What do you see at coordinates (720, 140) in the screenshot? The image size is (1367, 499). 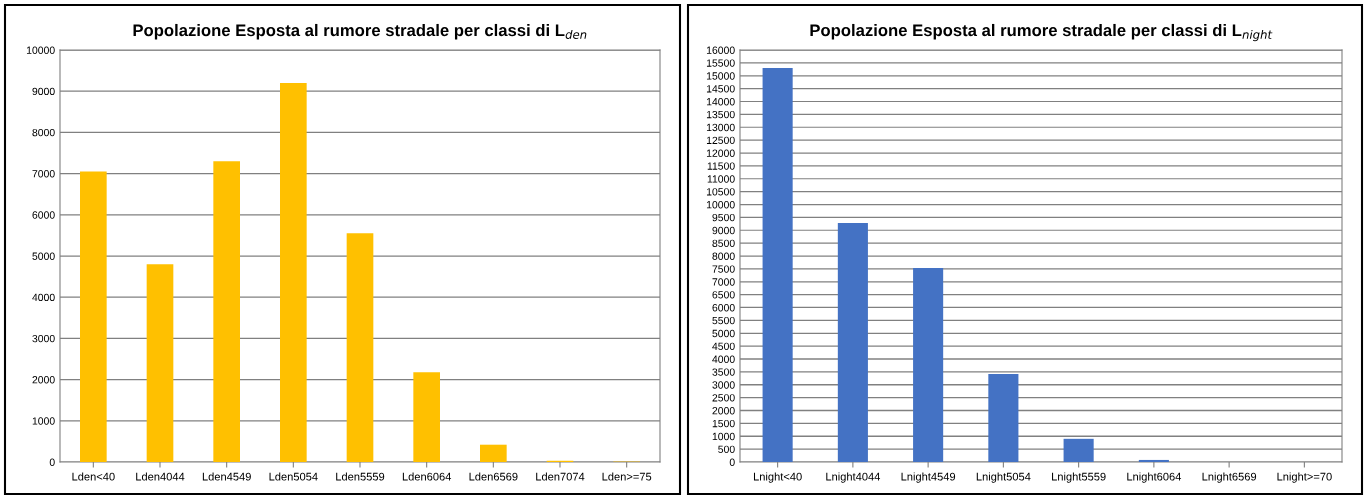 I see `y-tick-label: 12500` at bounding box center [720, 140].